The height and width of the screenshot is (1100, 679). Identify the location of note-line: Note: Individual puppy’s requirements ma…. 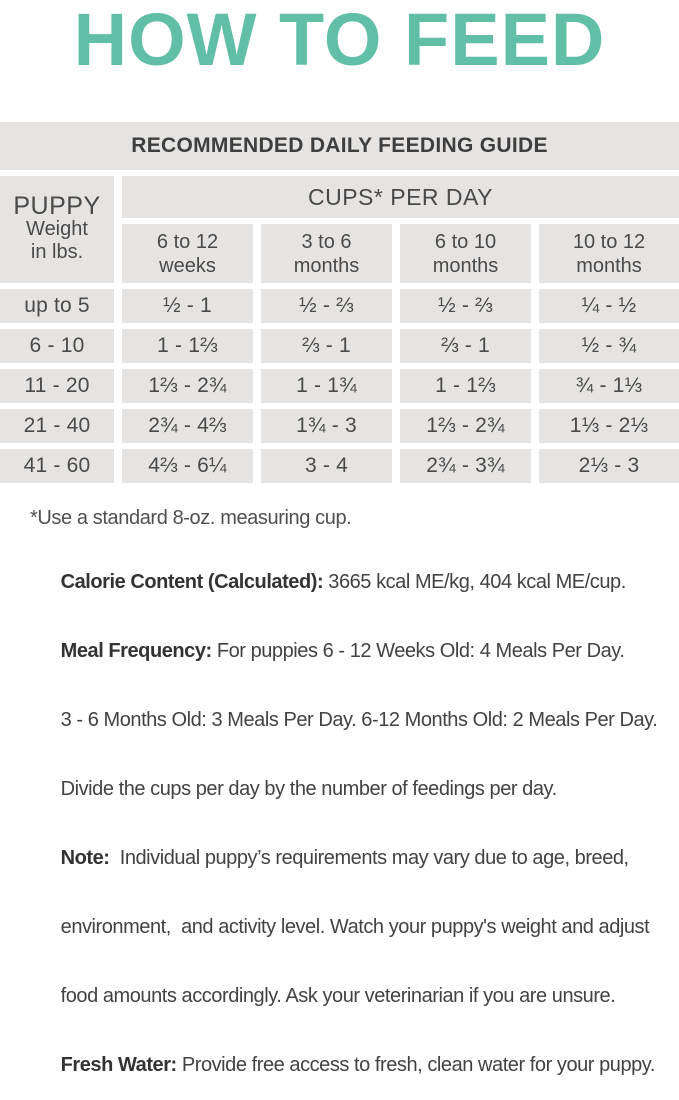
(354, 858).